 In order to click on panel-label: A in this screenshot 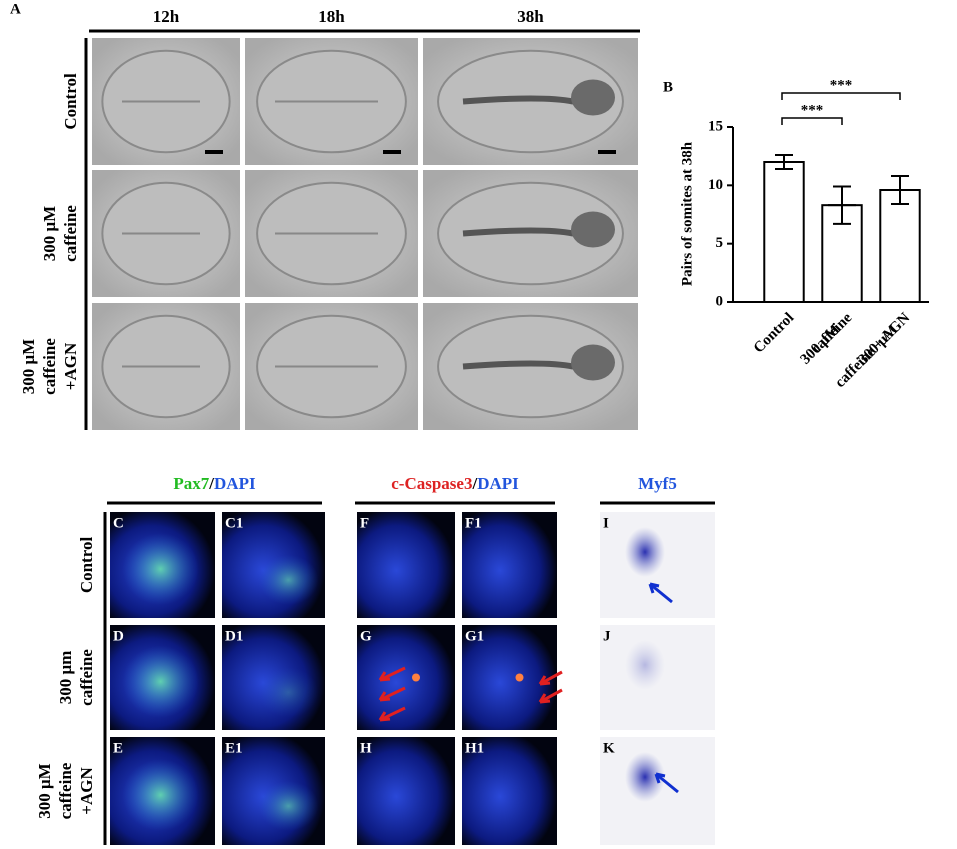, I will do `click(15, 9)`.